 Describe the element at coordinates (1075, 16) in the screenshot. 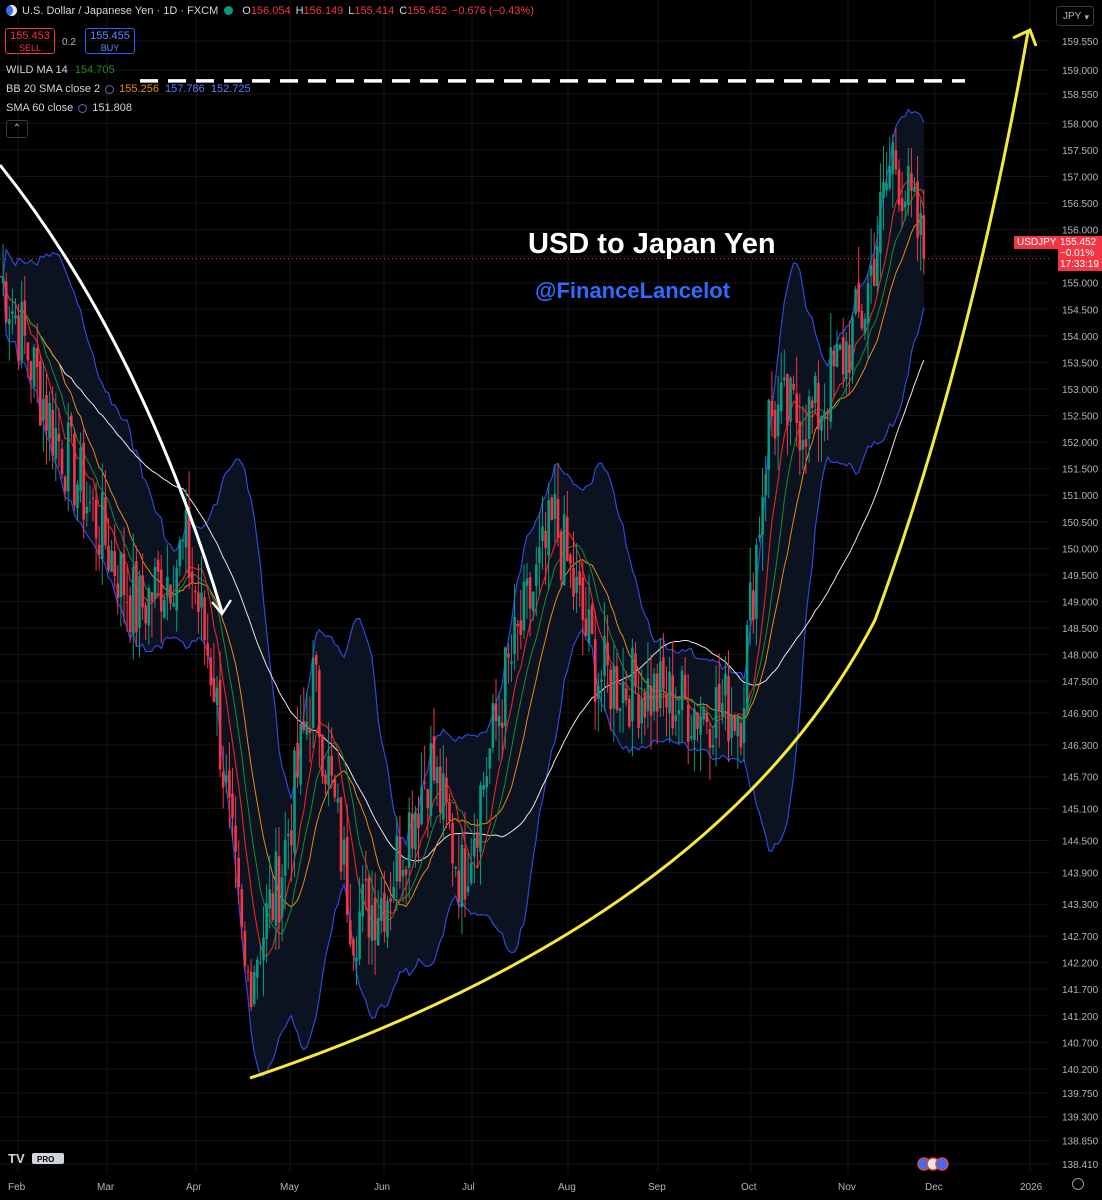

I see `currency-select: JPY` at that location.